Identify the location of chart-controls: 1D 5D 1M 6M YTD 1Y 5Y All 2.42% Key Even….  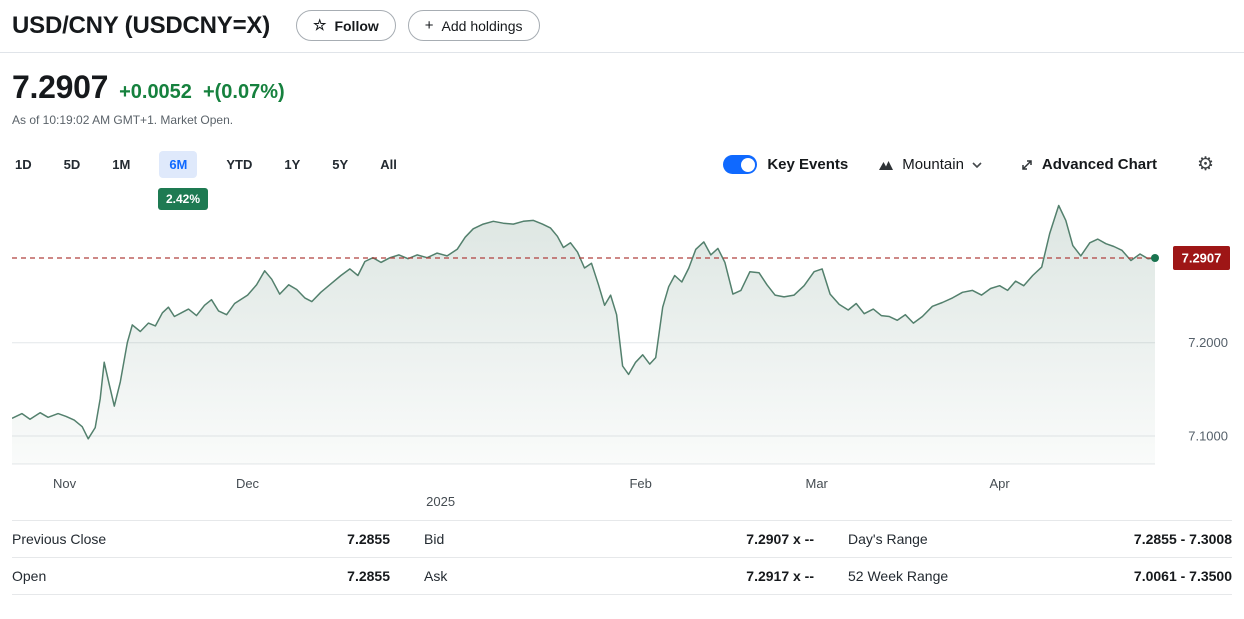
(622, 168).